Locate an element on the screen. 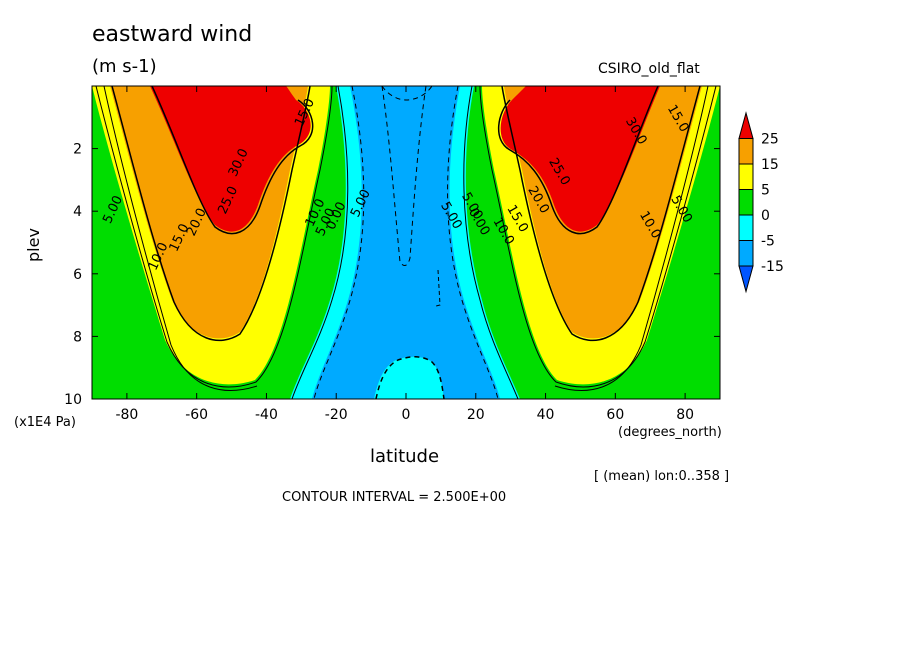 This screenshot has width=904, height=654. contour-interval: CONTOUR INTERVAL = 2.500E+00 is located at coordinates (394, 497).